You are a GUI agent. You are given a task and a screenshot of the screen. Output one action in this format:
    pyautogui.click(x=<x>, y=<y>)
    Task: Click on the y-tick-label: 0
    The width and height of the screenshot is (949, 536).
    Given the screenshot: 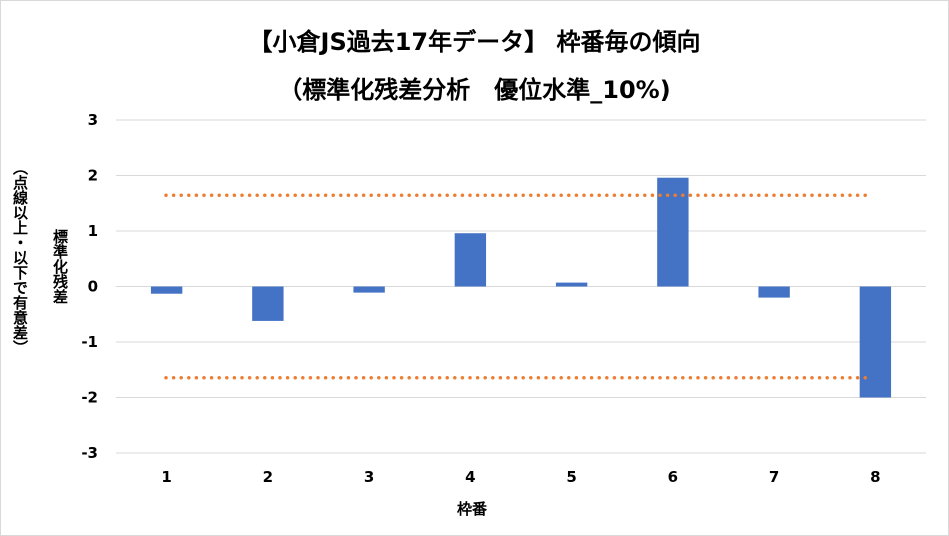 What is the action you would take?
    pyautogui.click(x=93, y=287)
    